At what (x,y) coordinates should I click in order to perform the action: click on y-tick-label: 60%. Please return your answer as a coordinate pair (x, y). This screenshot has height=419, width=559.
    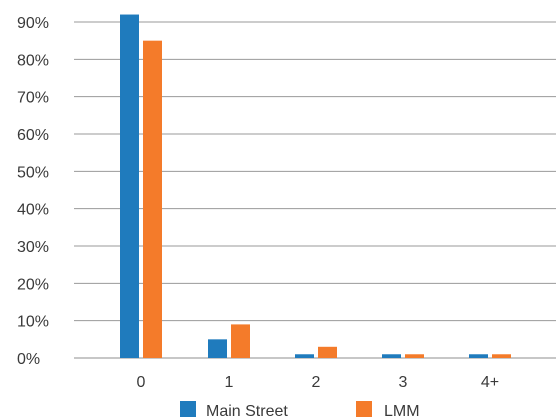
    Looking at the image, I should click on (33, 135).